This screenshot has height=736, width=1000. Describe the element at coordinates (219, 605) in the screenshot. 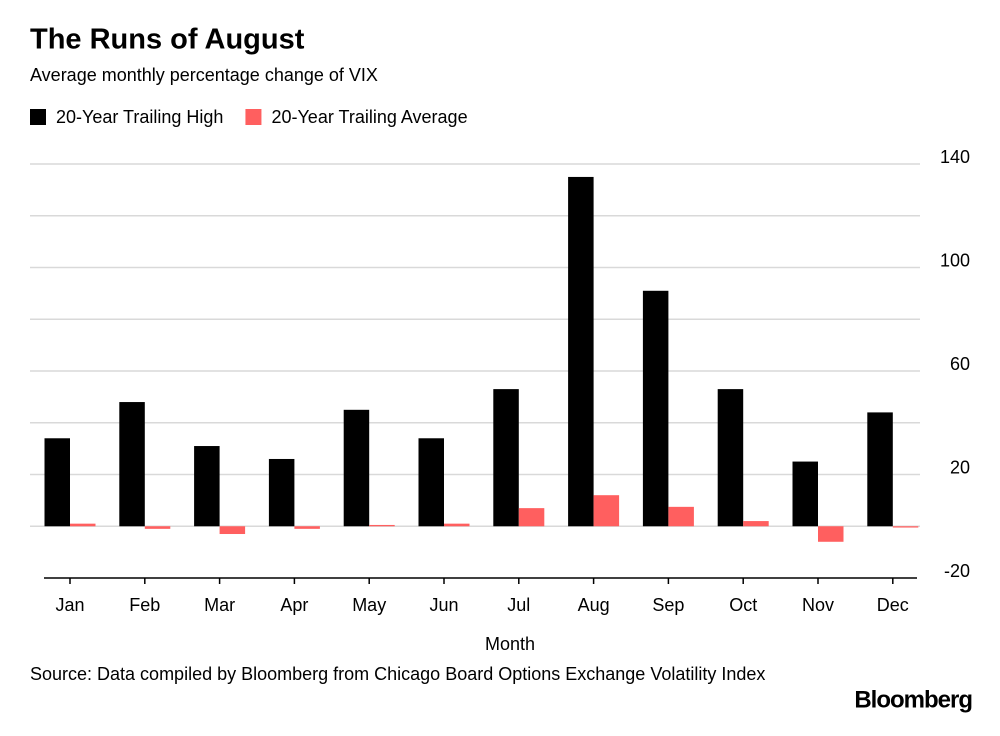

I see `x-tick-label: Mar` at that location.